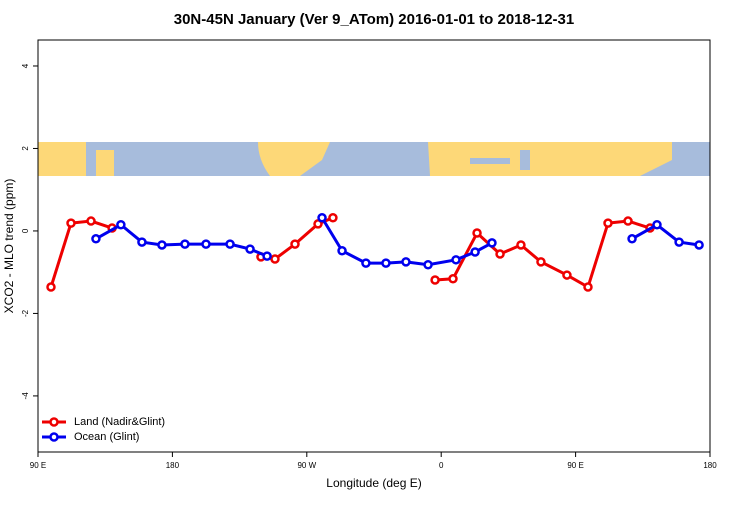 The width and height of the screenshot is (750, 505). What do you see at coordinates (9, 246) in the screenshot?
I see `y-axis-label: XCO2 - MLO trend (ppm)` at bounding box center [9, 246].